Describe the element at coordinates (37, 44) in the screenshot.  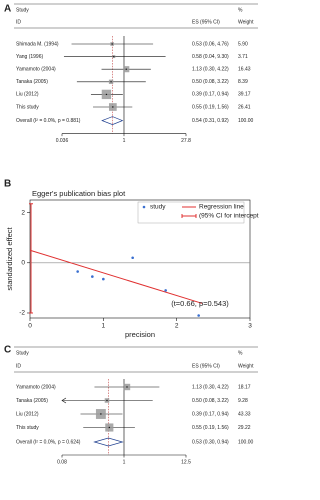
I see `study-label: Shimada M. (1994)` at that location.